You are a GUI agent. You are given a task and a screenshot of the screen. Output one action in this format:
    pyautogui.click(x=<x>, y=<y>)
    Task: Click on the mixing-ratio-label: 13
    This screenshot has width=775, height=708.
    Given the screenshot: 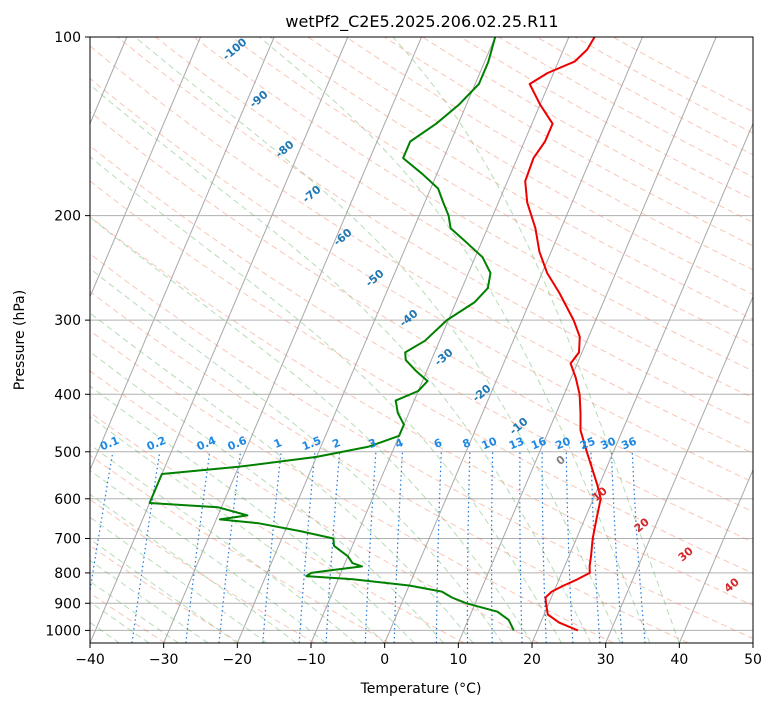 What is the action you would take?
    pyautogui.click(x=516, y=444)
    